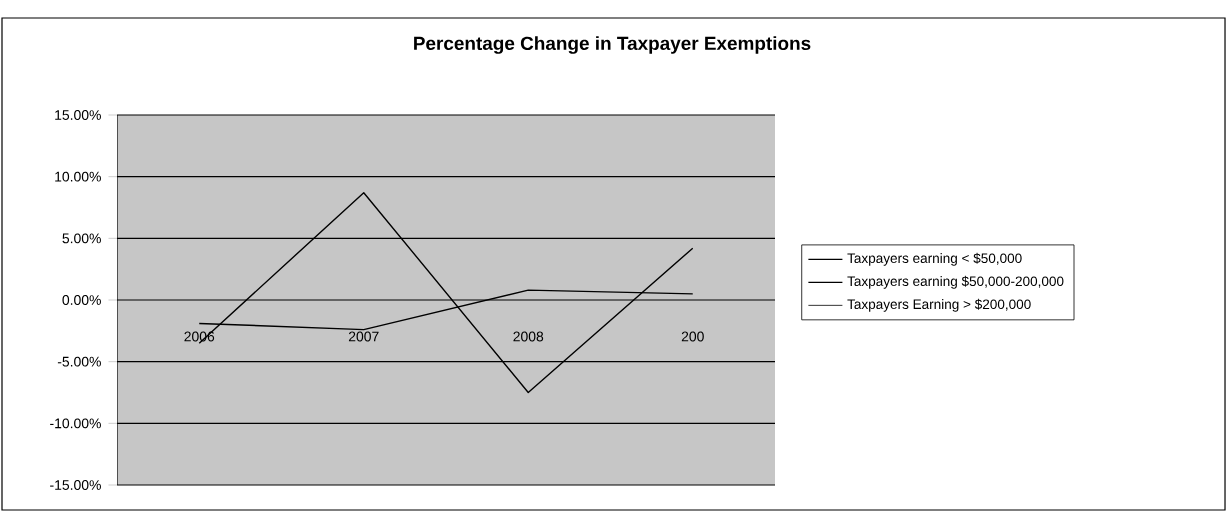 The height and width of the screenshot is (512, 1227). I want to click on x-tick-label: 2007, so click(363, 336).